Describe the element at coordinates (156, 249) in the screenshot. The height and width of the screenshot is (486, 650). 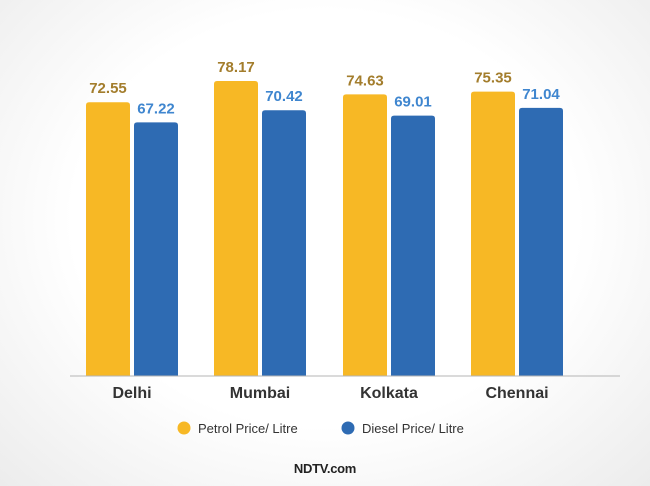
I see `bar-diesel-delhi` at that location.